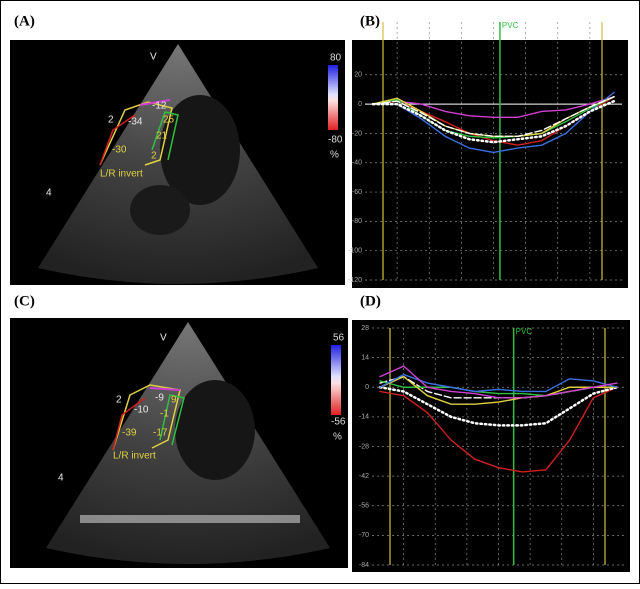 The image size is (640, 589). Describe the element at coordinates (160, 433) in the screenshot. I see `segment-value: -17` at that location.